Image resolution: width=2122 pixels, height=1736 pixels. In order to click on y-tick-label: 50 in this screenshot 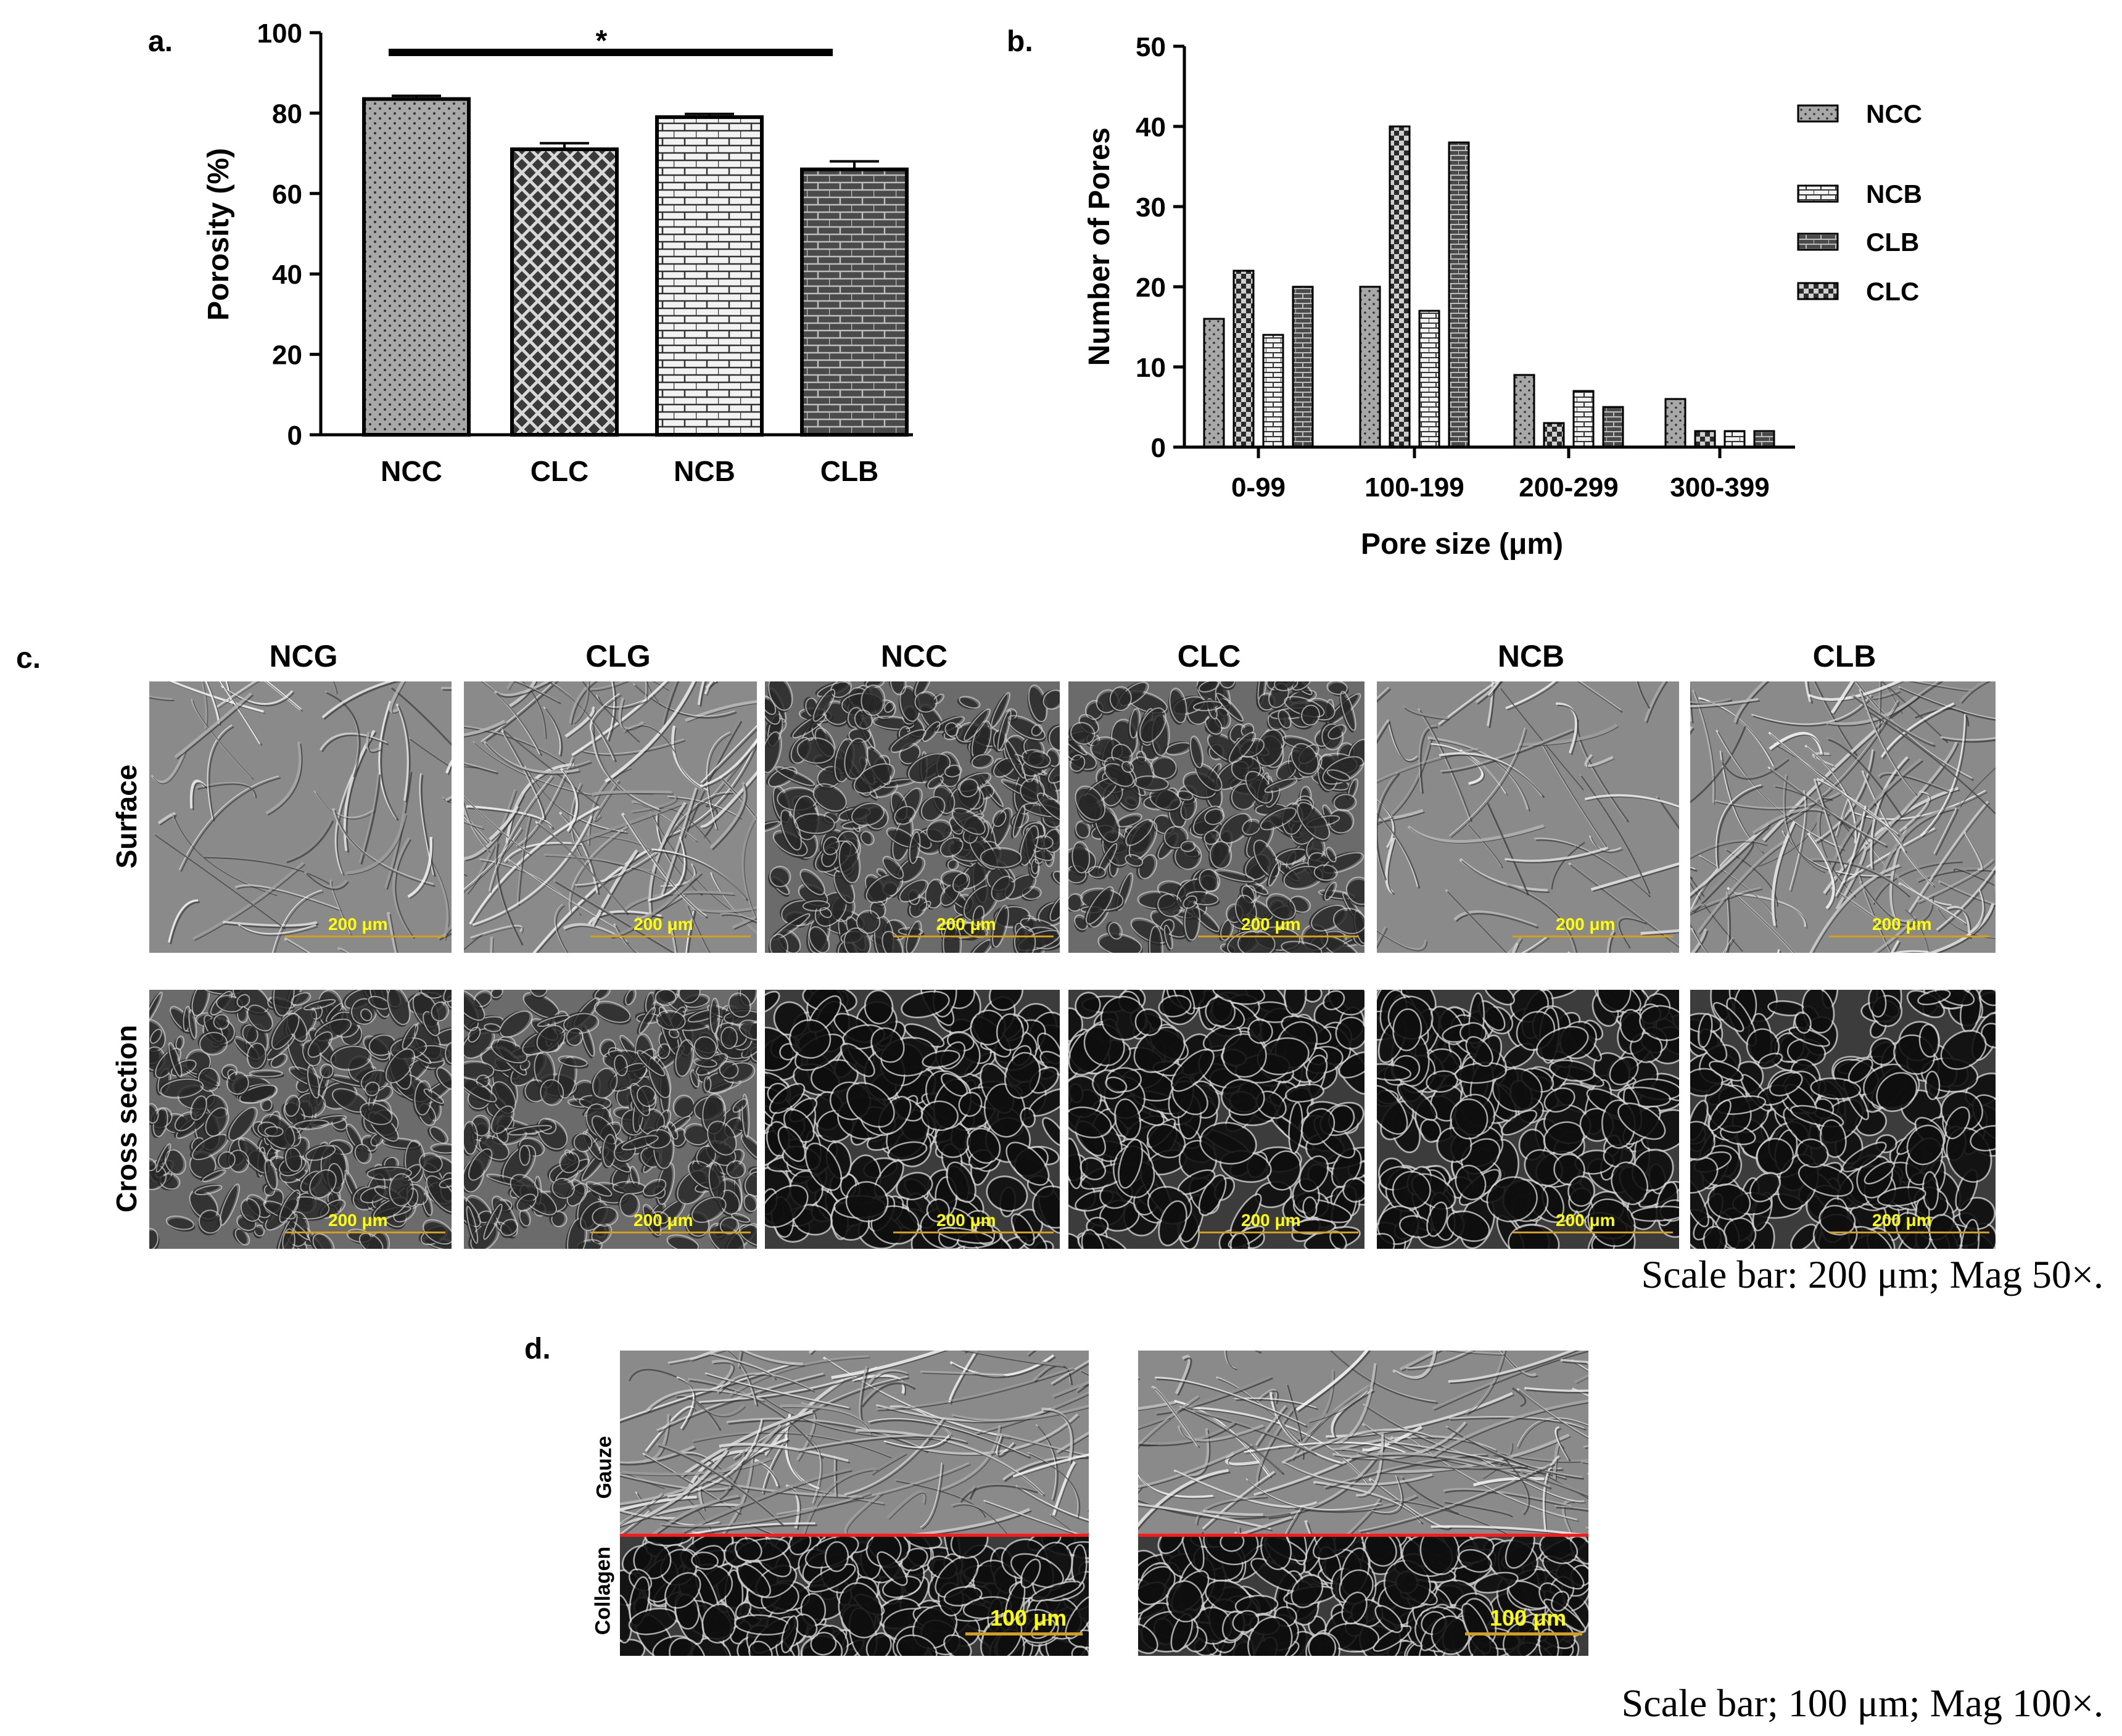, I will do `click(1151, 47)`.